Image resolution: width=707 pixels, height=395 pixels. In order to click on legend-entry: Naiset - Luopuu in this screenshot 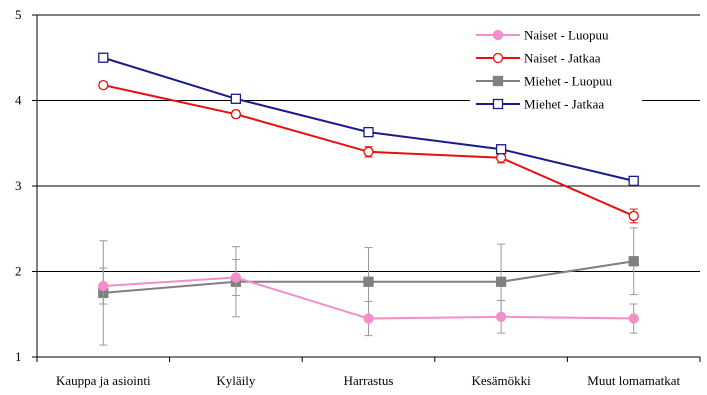, I will do `click(566, 35)`.